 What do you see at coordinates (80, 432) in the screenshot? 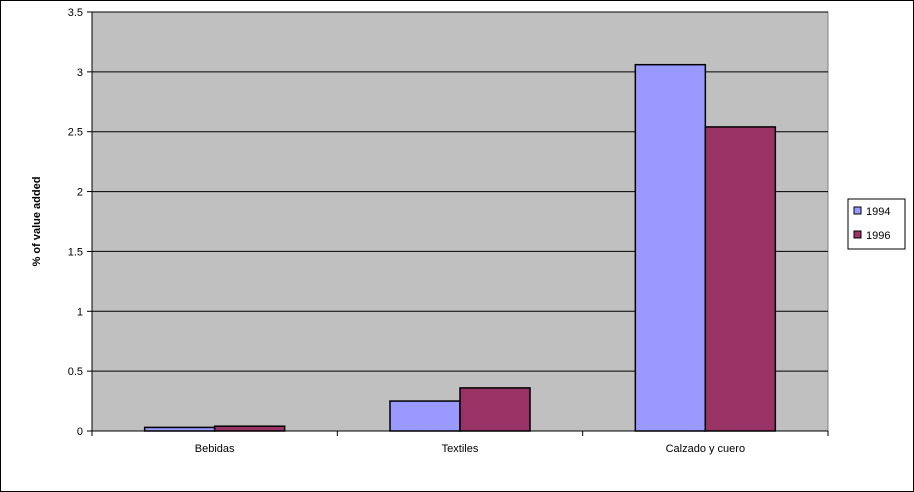
I see `y-tick-label: 0` at bounding box center [80, 432].